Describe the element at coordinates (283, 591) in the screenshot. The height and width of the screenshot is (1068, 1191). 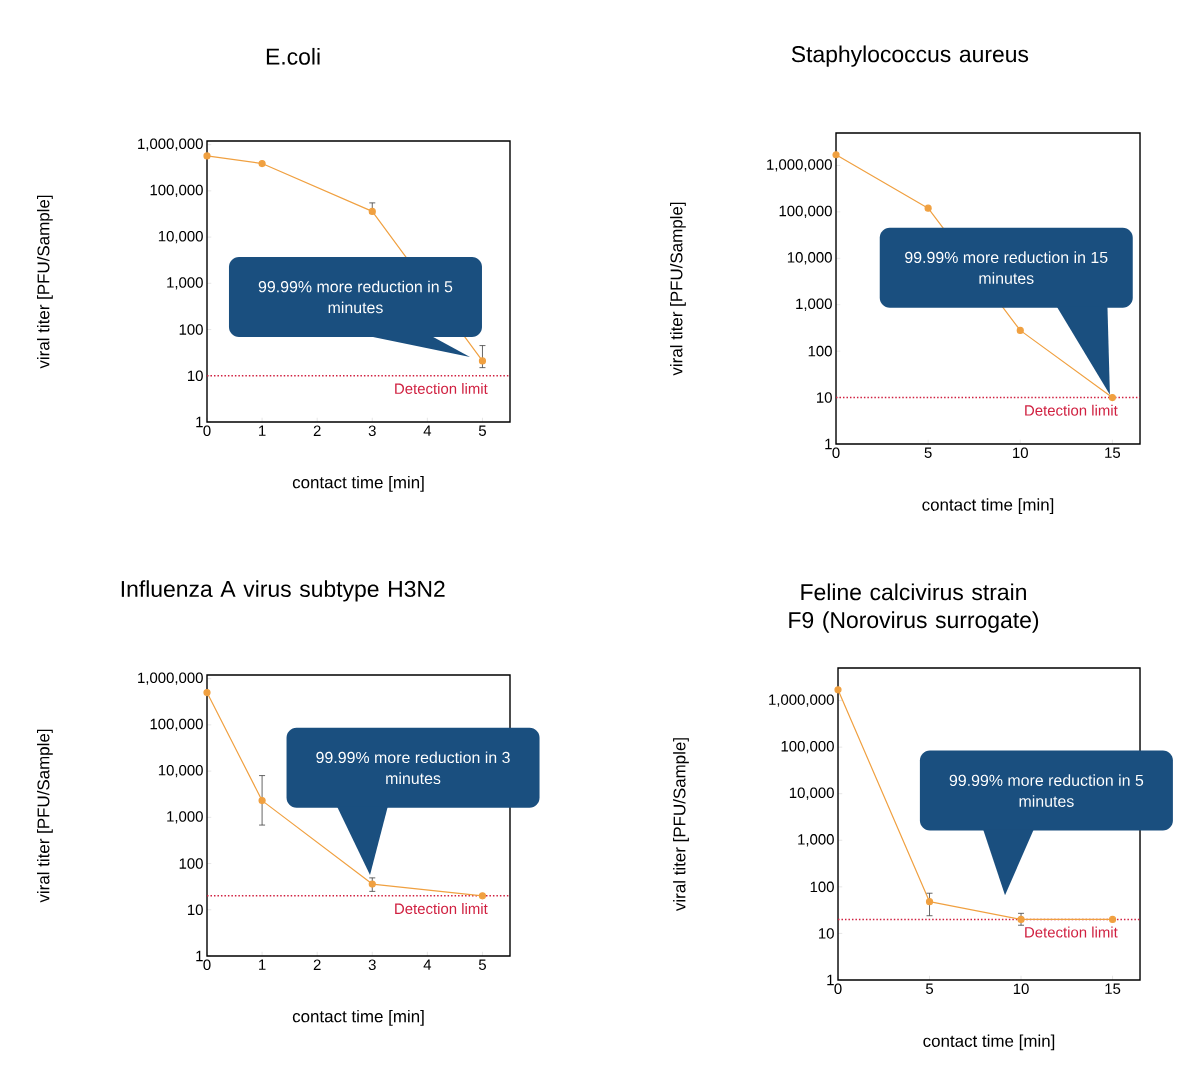
I see `chart-title: Influenza A virus subtype H3N2` at that location.